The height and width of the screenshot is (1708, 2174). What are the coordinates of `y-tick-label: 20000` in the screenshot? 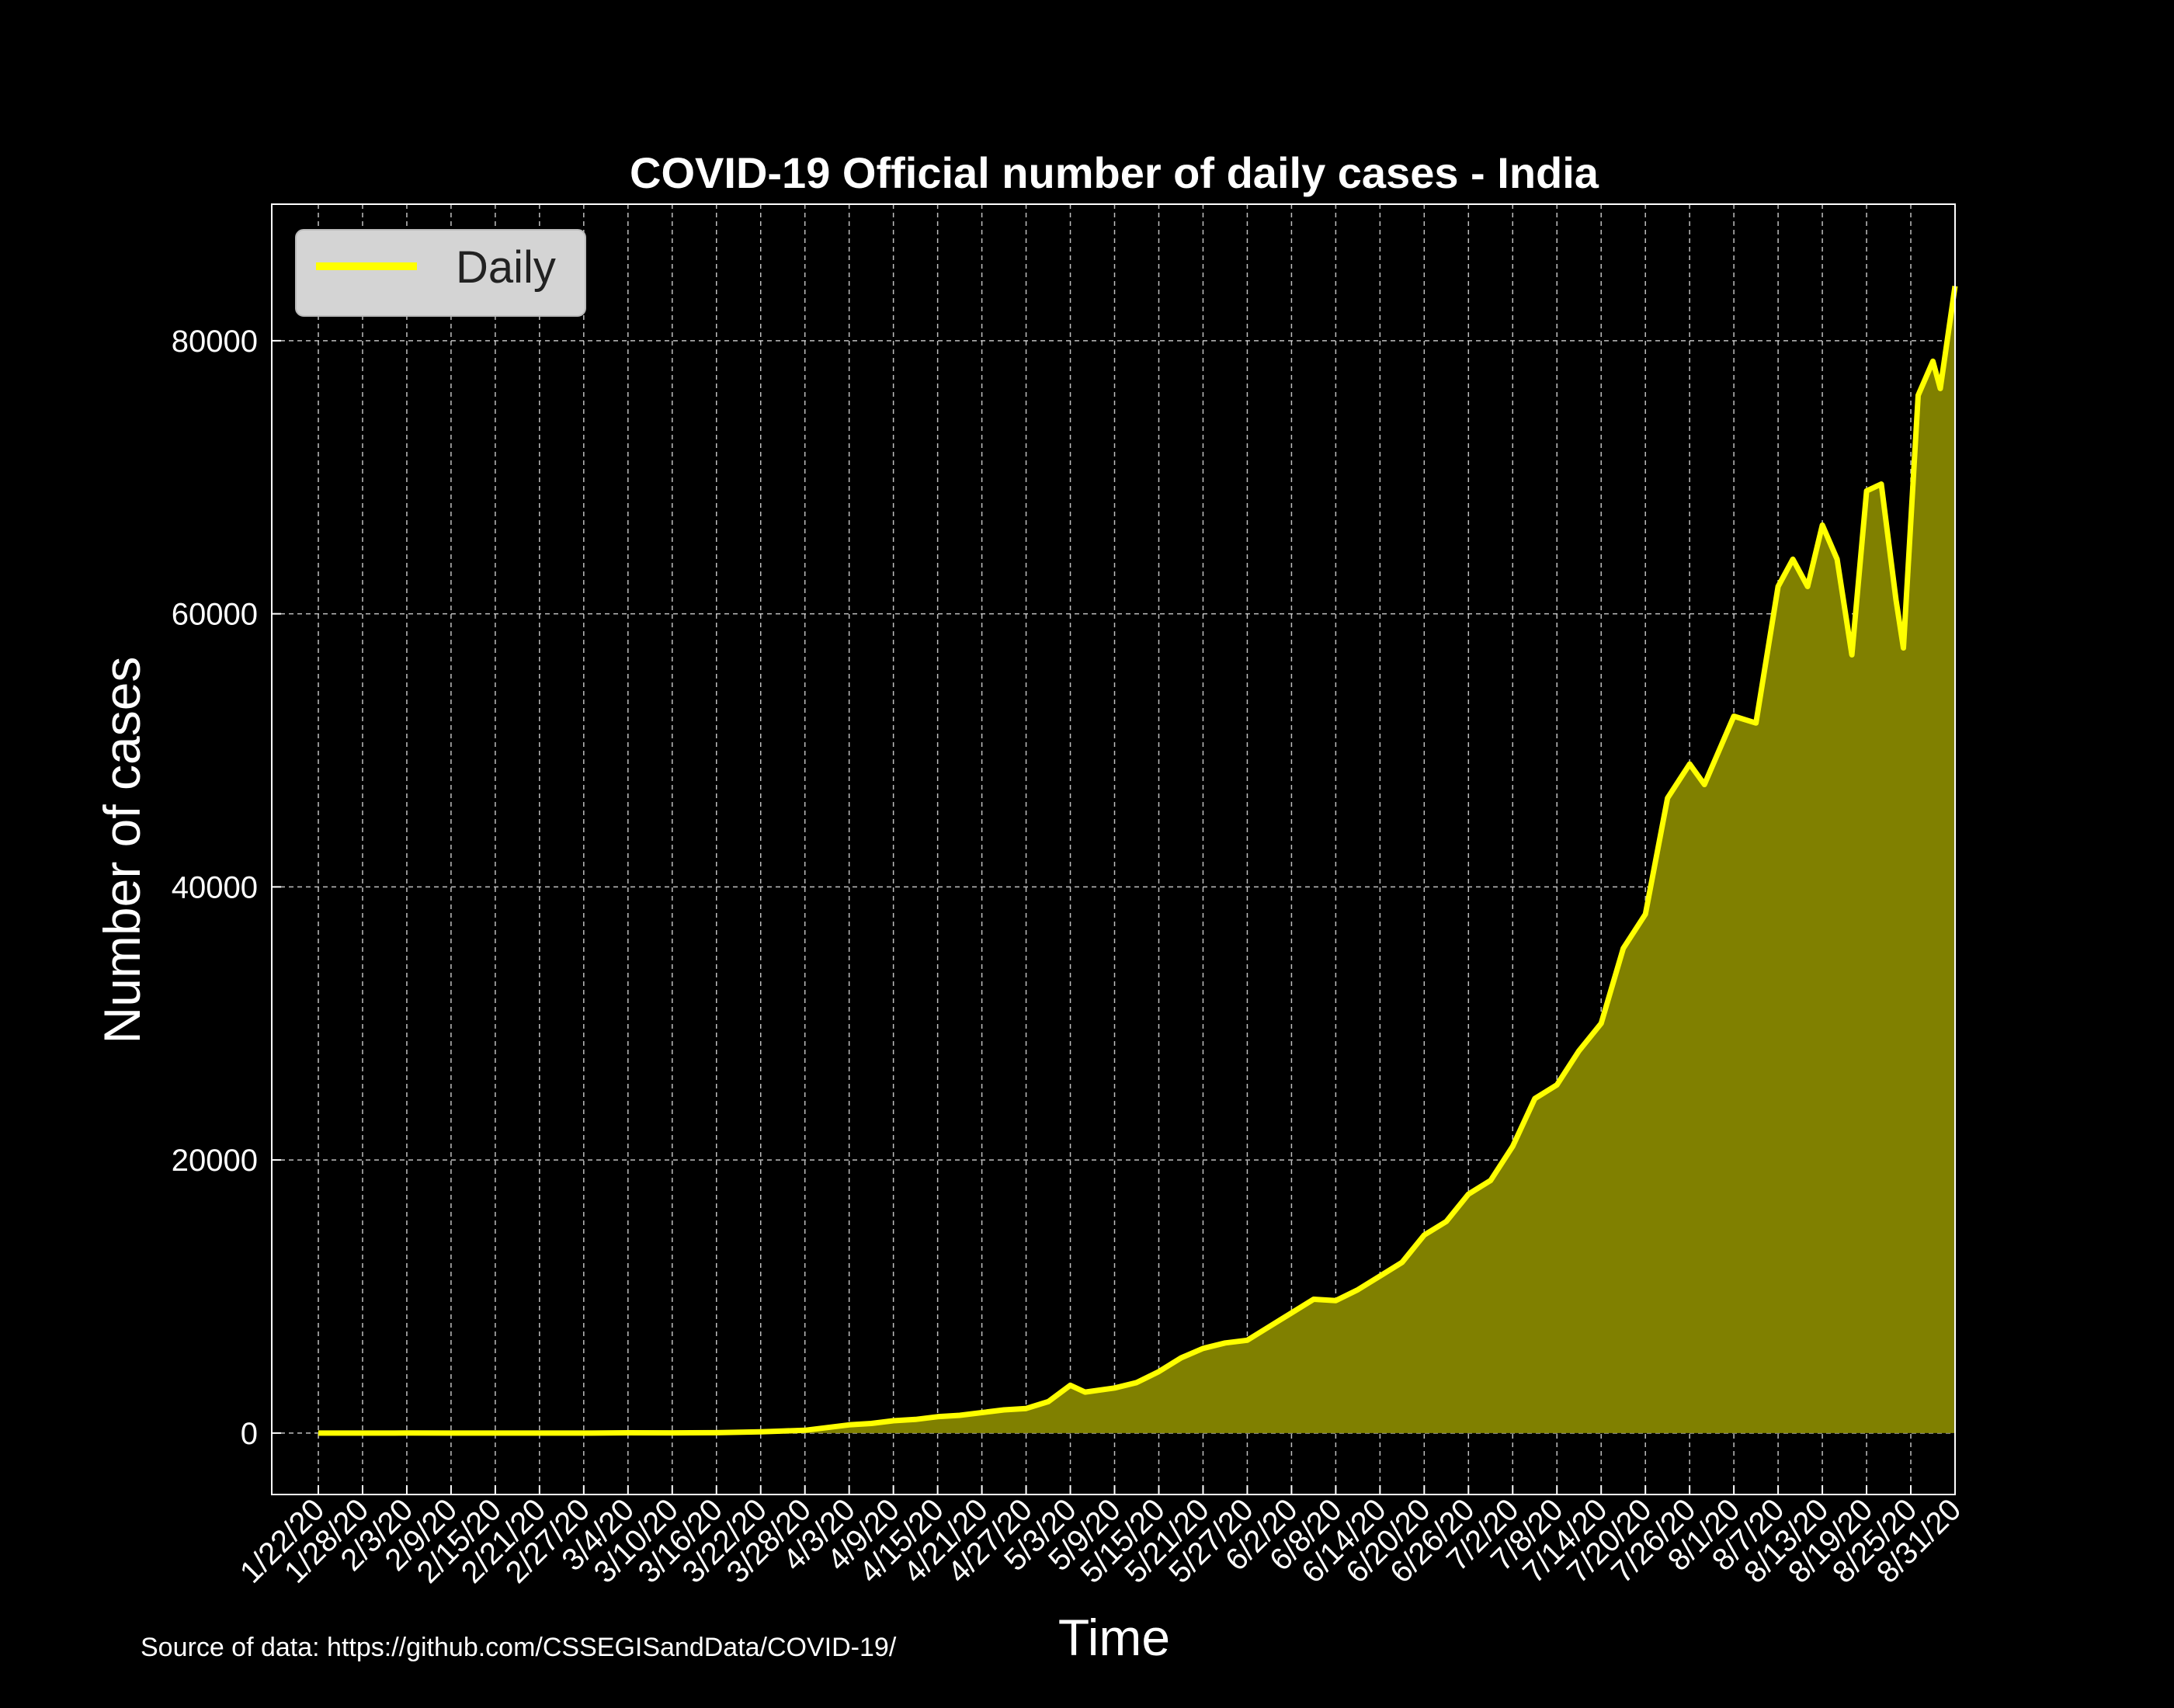 It's located at (215, 1161).